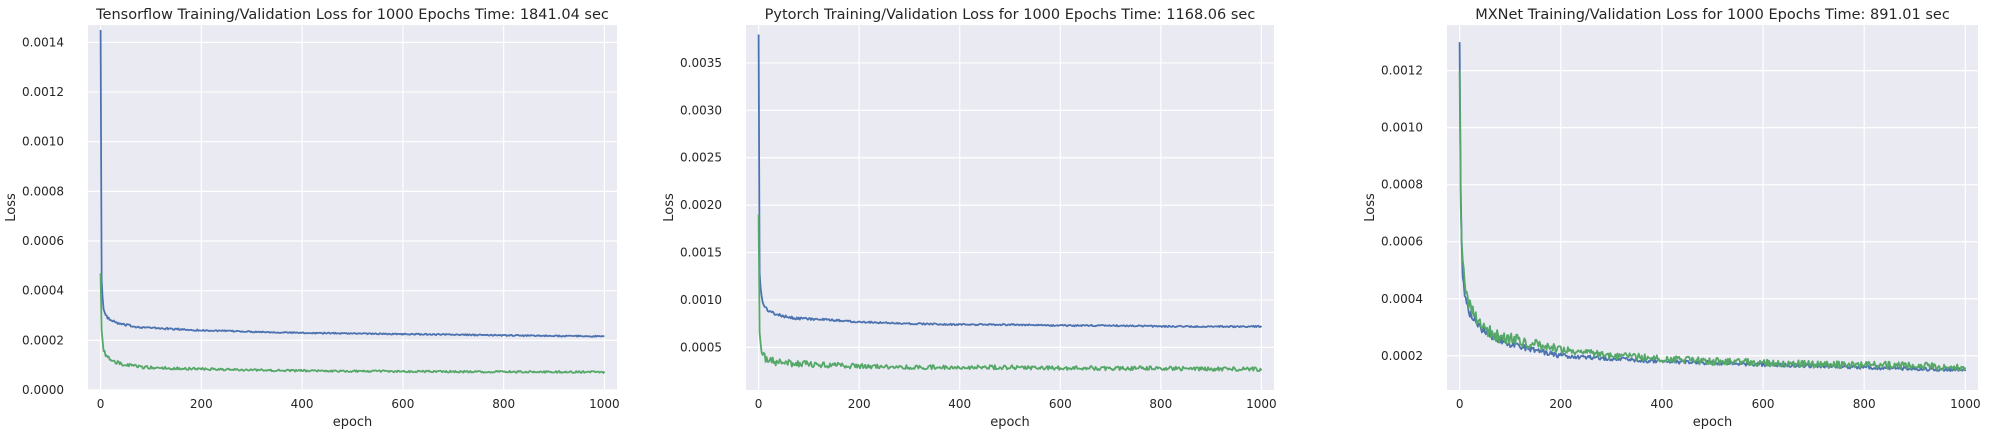 This screenshot has height=438, width=1992. What do you see at coordinates (701, 63) in the screenshot?
I see `y-tick-label: 0.0035` at bounding box center [701, 63].